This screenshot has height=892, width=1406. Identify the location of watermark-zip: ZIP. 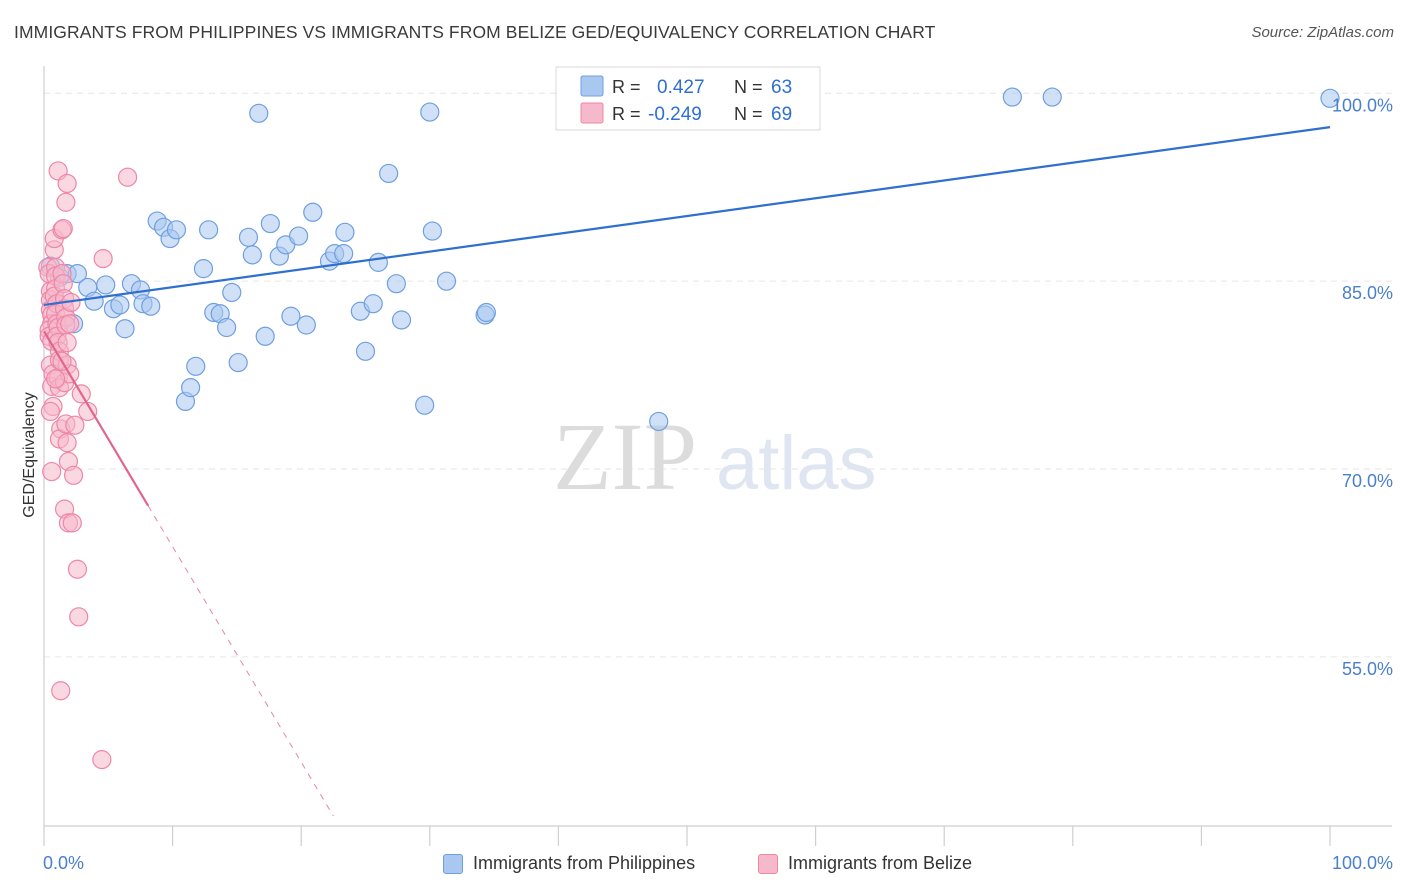
(625, 456).